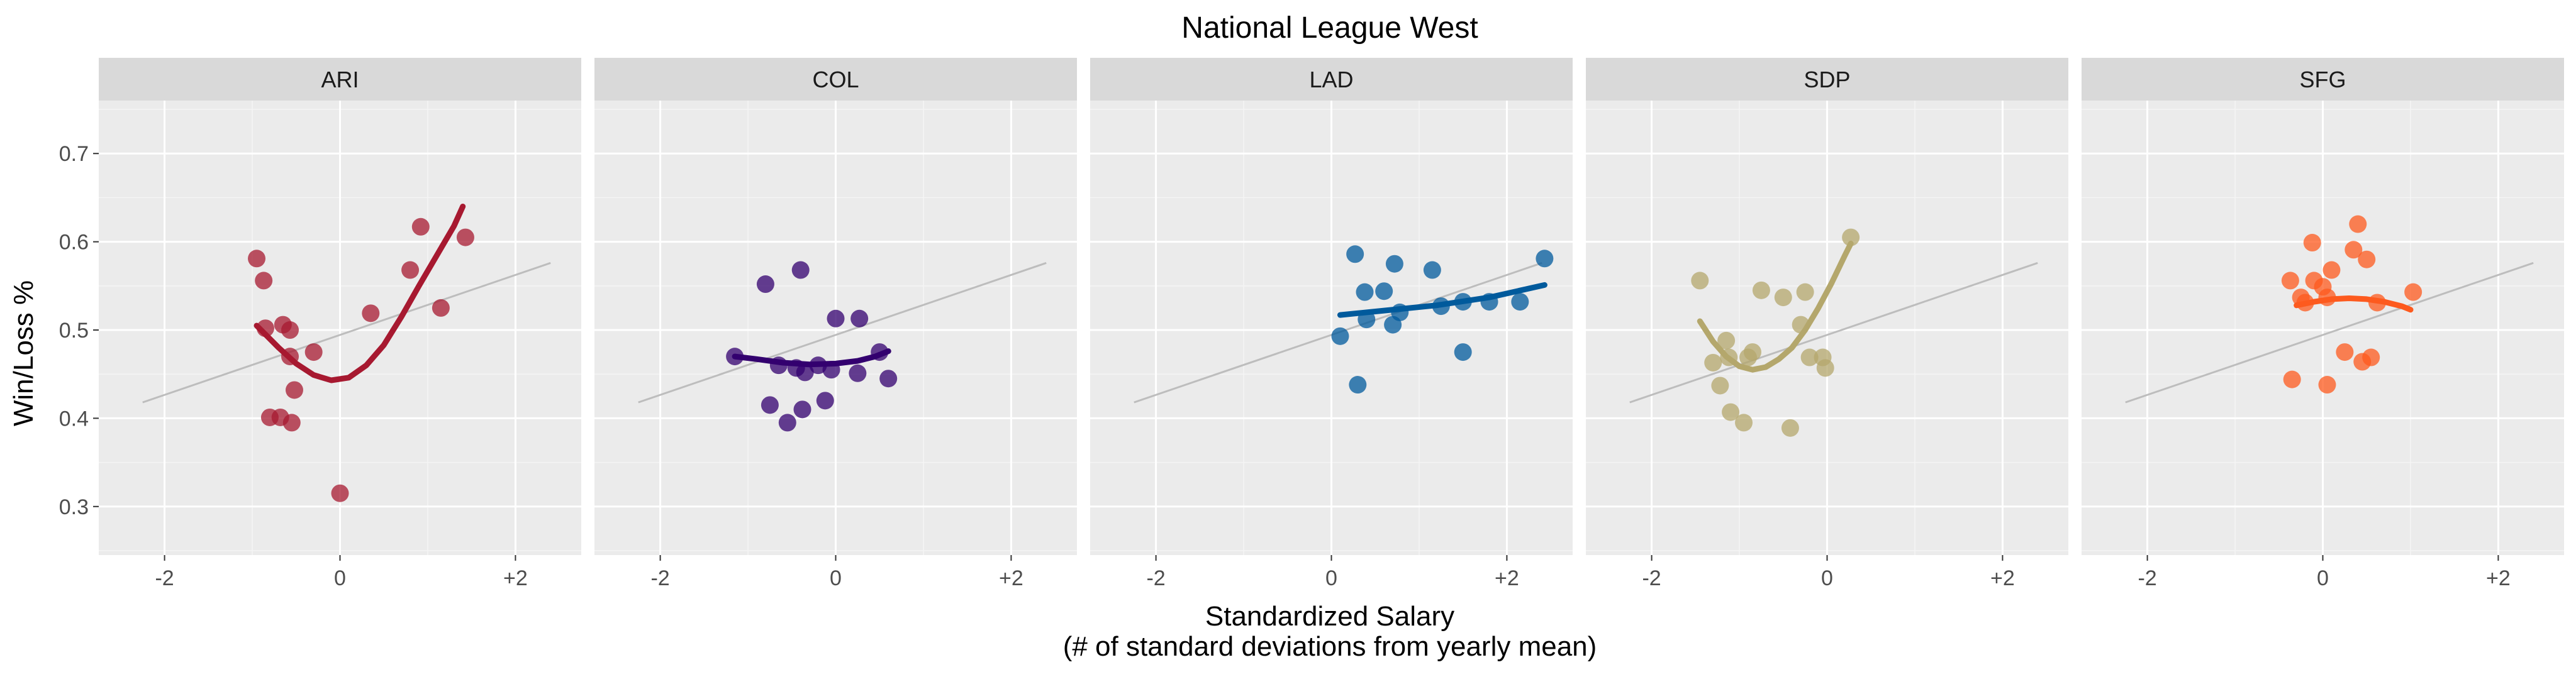 The height and width of the screenshot is (677, 2576). Describe the element at coordinates (1329, 28) in the screenshot. I see `chart-title: National League West` at that location.